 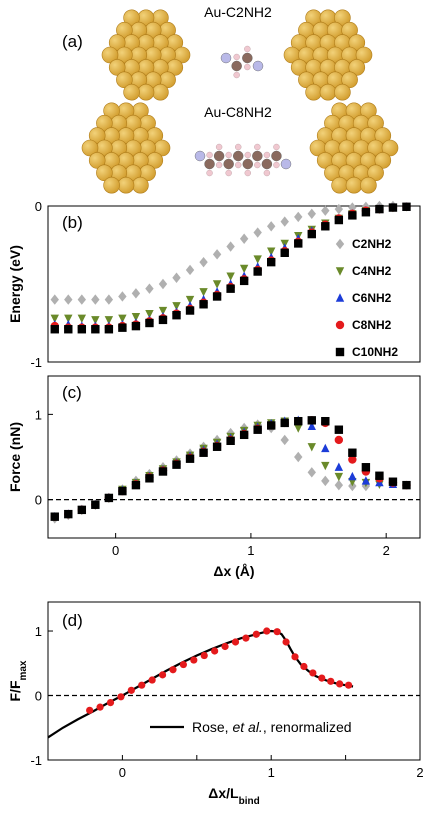 I want to click on series-c10nh2, so click(x=230, y=468).